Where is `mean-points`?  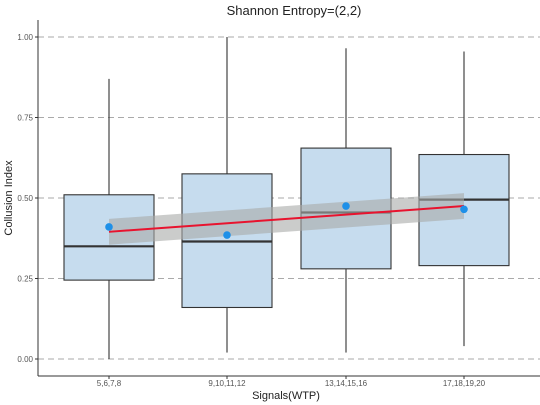
mean-points is located at coordinates (286, 220).